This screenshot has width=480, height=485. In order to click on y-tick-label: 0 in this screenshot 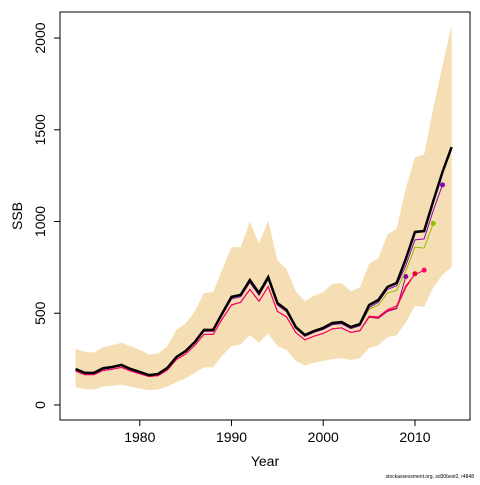, I will do `click(40, 405)`.